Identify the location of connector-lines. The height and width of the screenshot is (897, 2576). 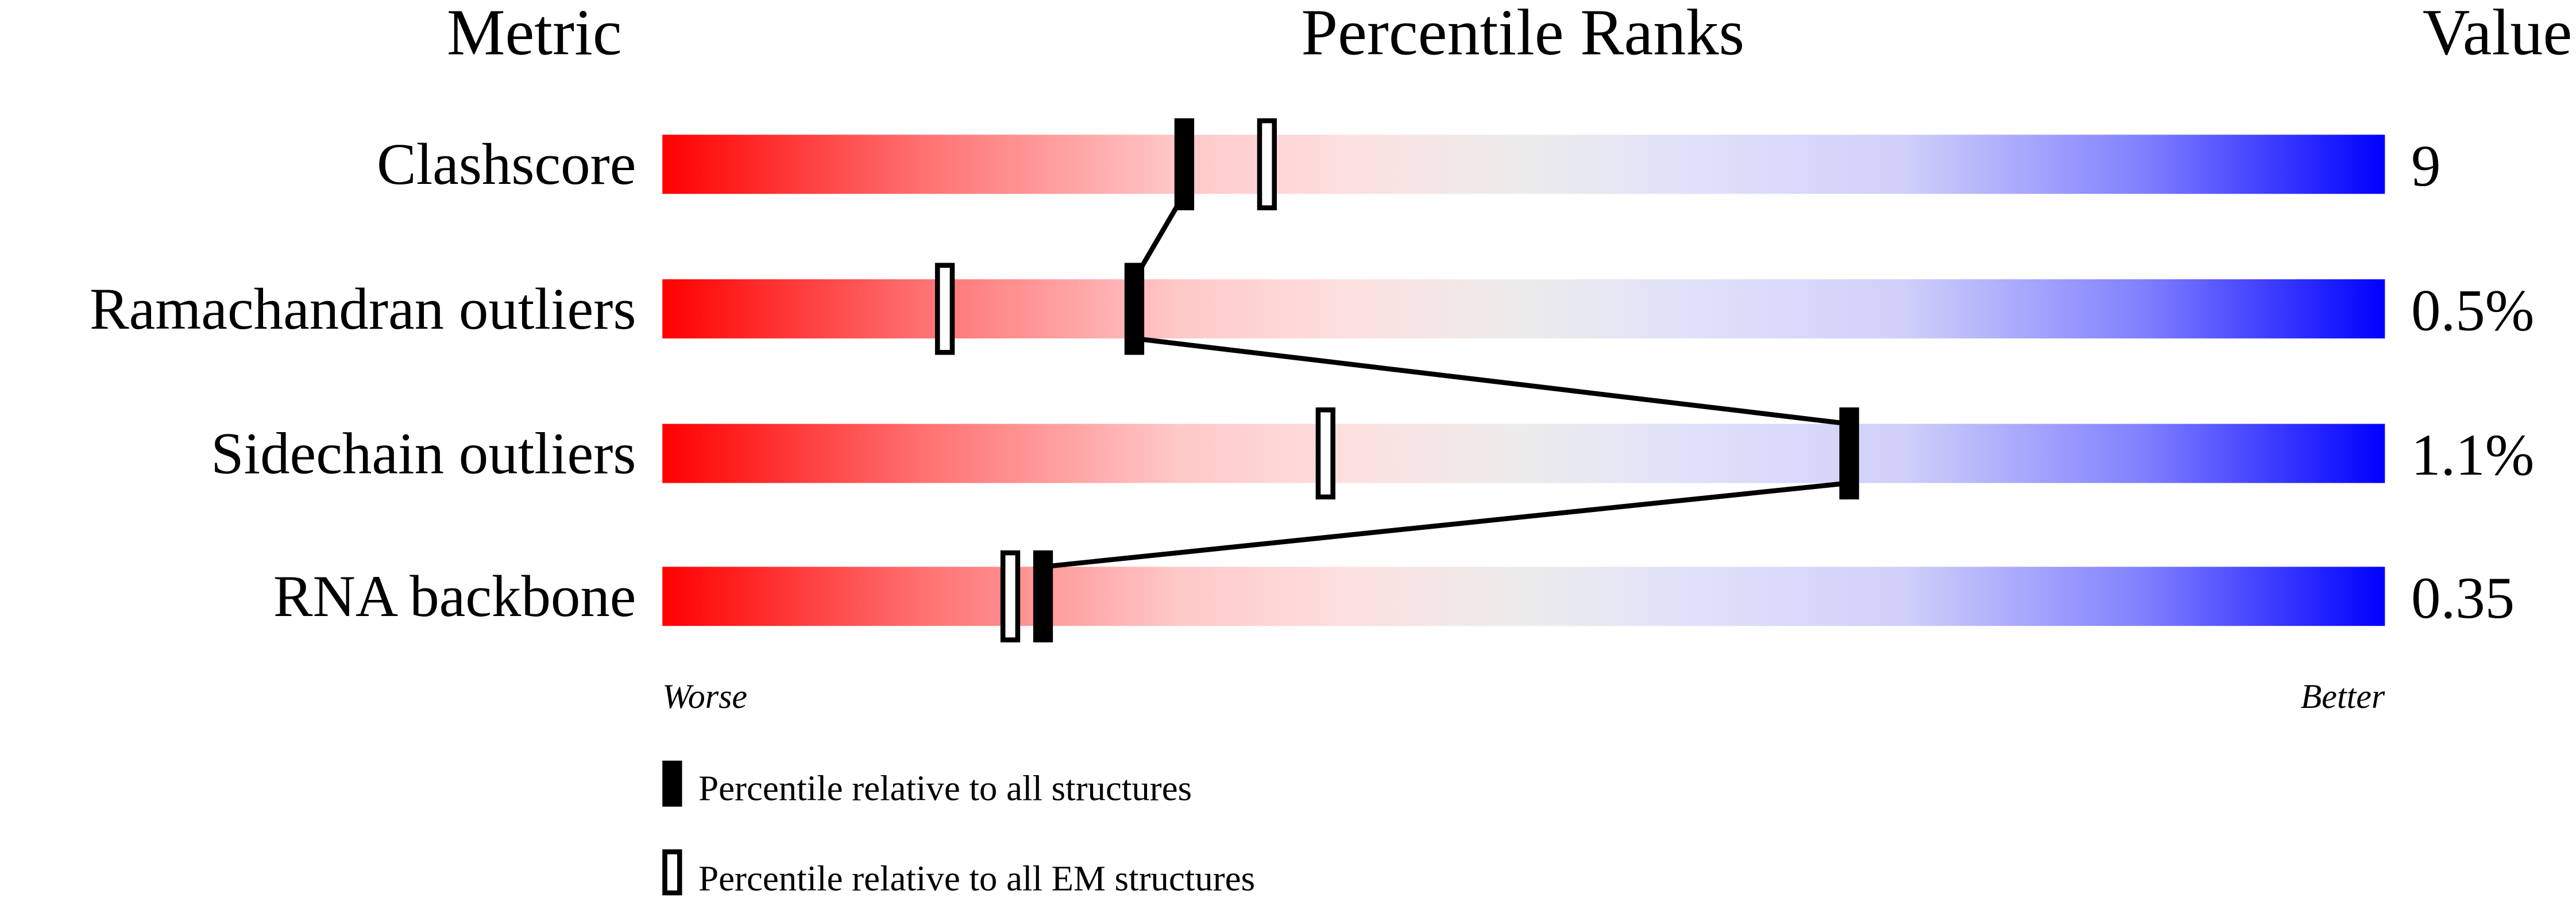
(1446, 381).